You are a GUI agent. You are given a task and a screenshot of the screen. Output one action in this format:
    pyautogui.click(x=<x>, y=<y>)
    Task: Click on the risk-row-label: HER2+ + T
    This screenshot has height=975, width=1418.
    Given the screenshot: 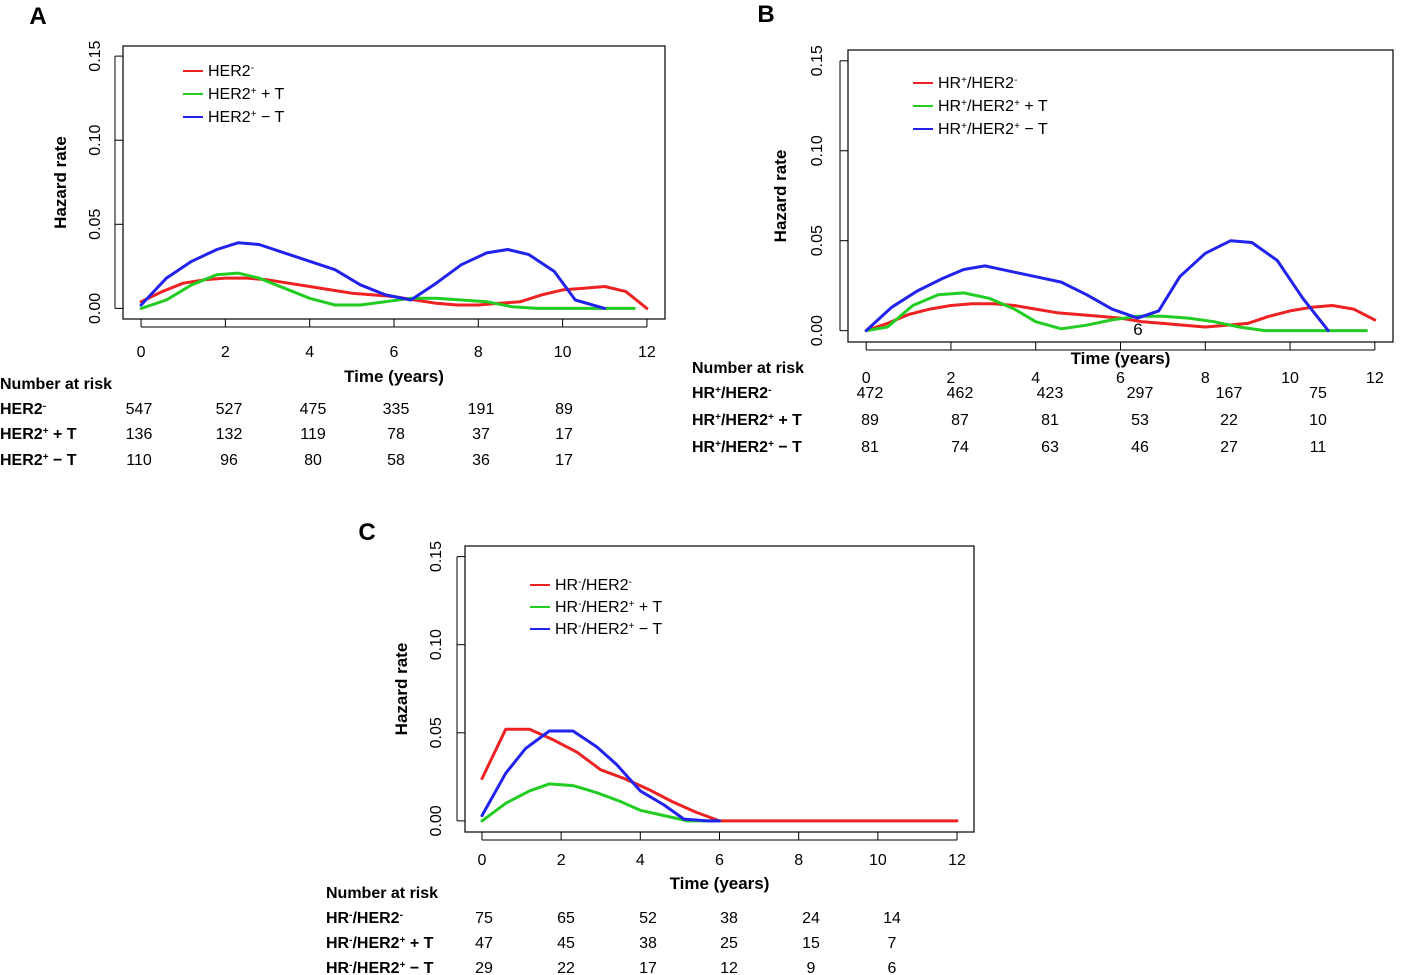 What is the action you would take?
    pyautogui.click(x=38, y=435)
    